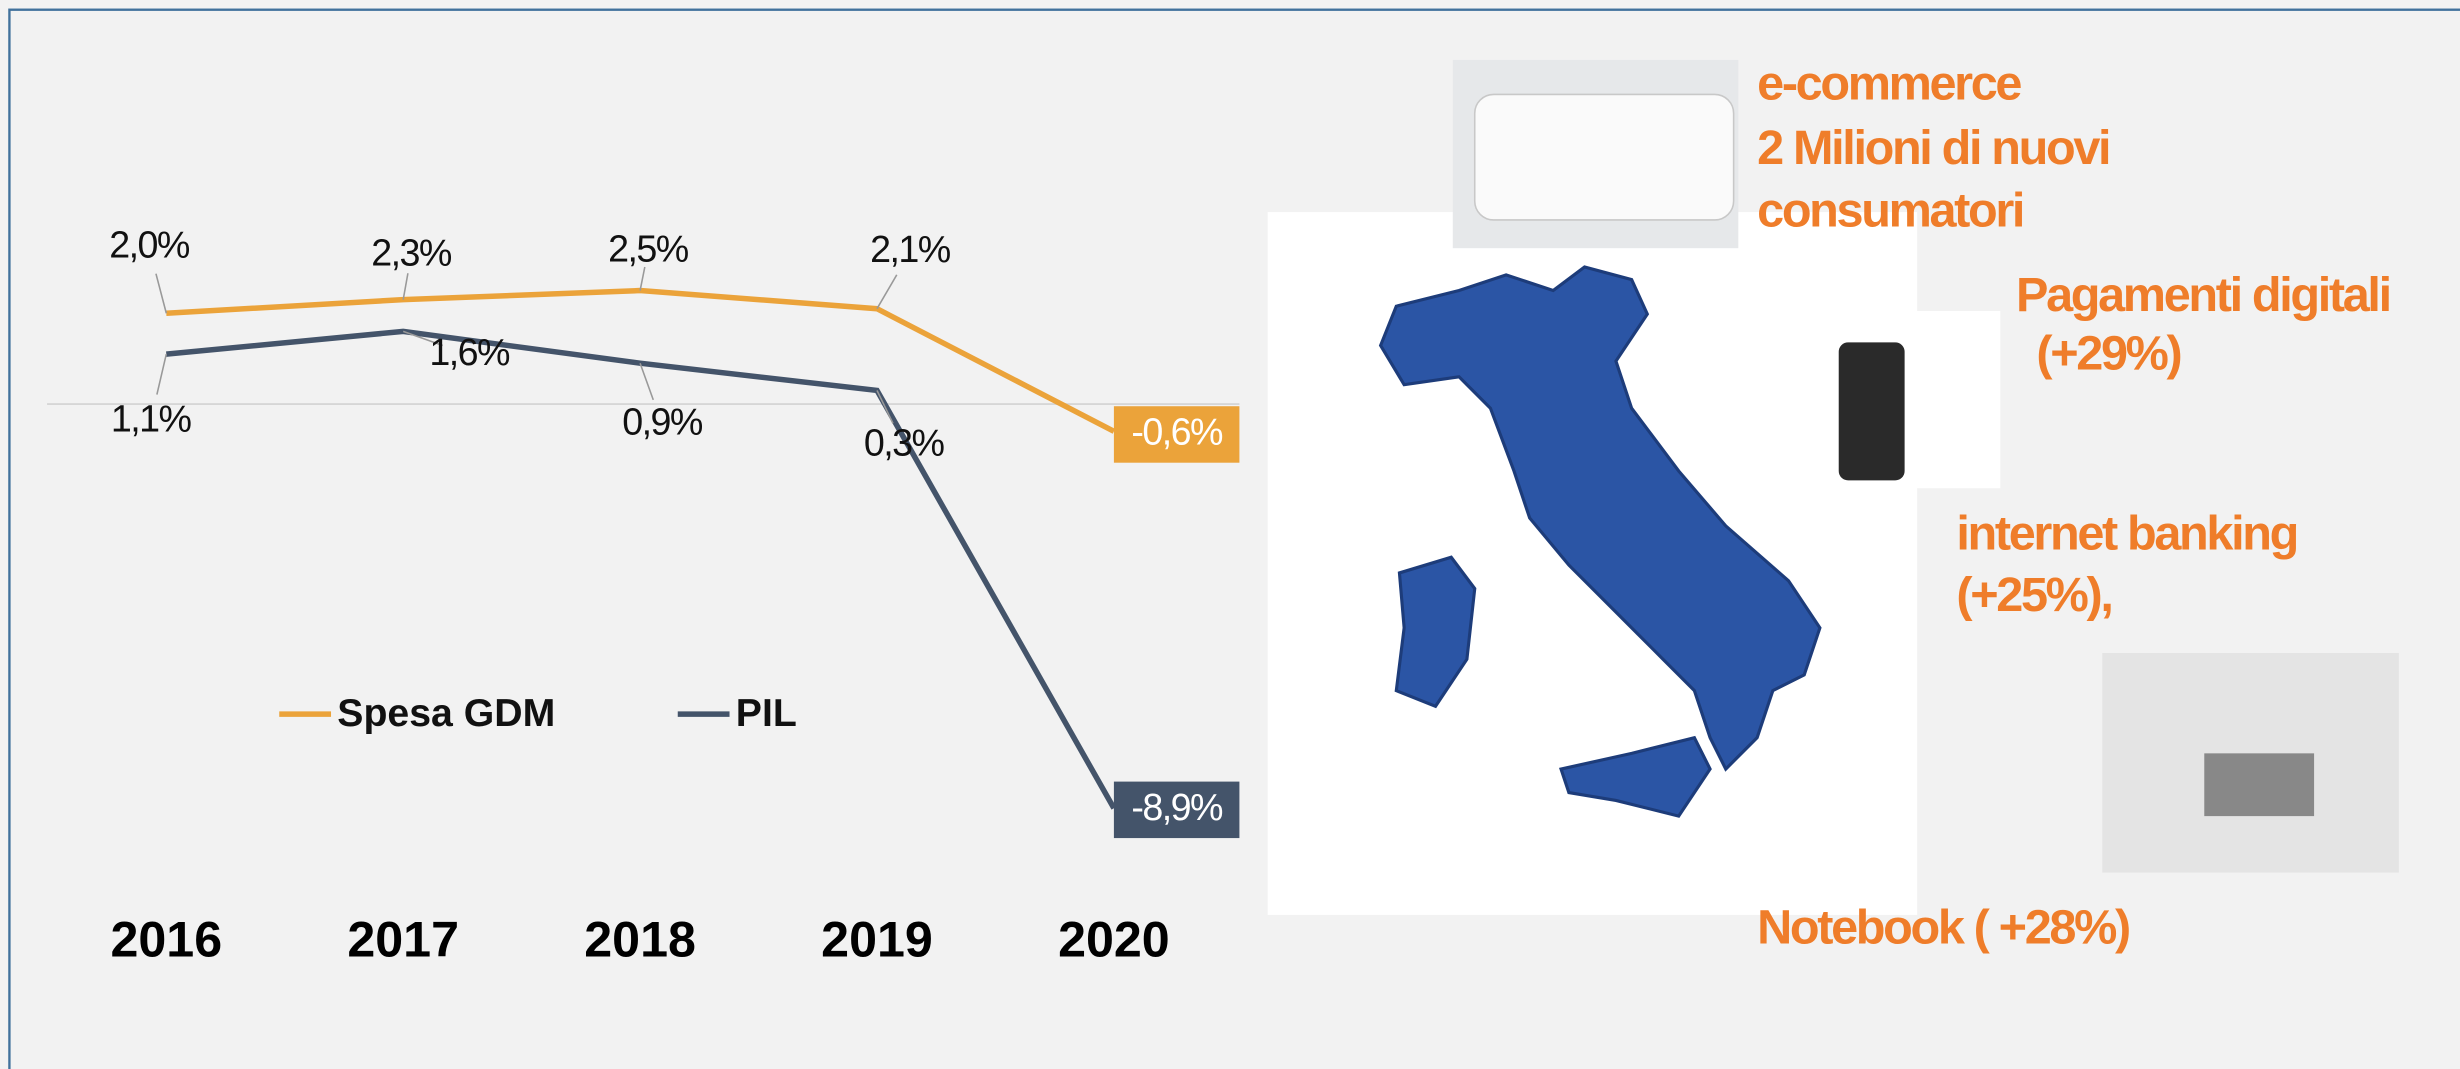 This screenshot has height=1069, width=2460. Describe the element at coordinates (1635, 776) in the screenshot. I see `sicily` at that location.